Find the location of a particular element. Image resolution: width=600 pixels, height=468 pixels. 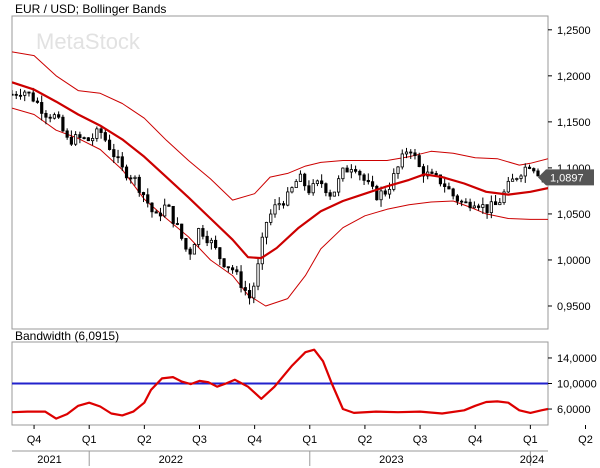

year-label: 2022 is located at coordinates (171, 460).